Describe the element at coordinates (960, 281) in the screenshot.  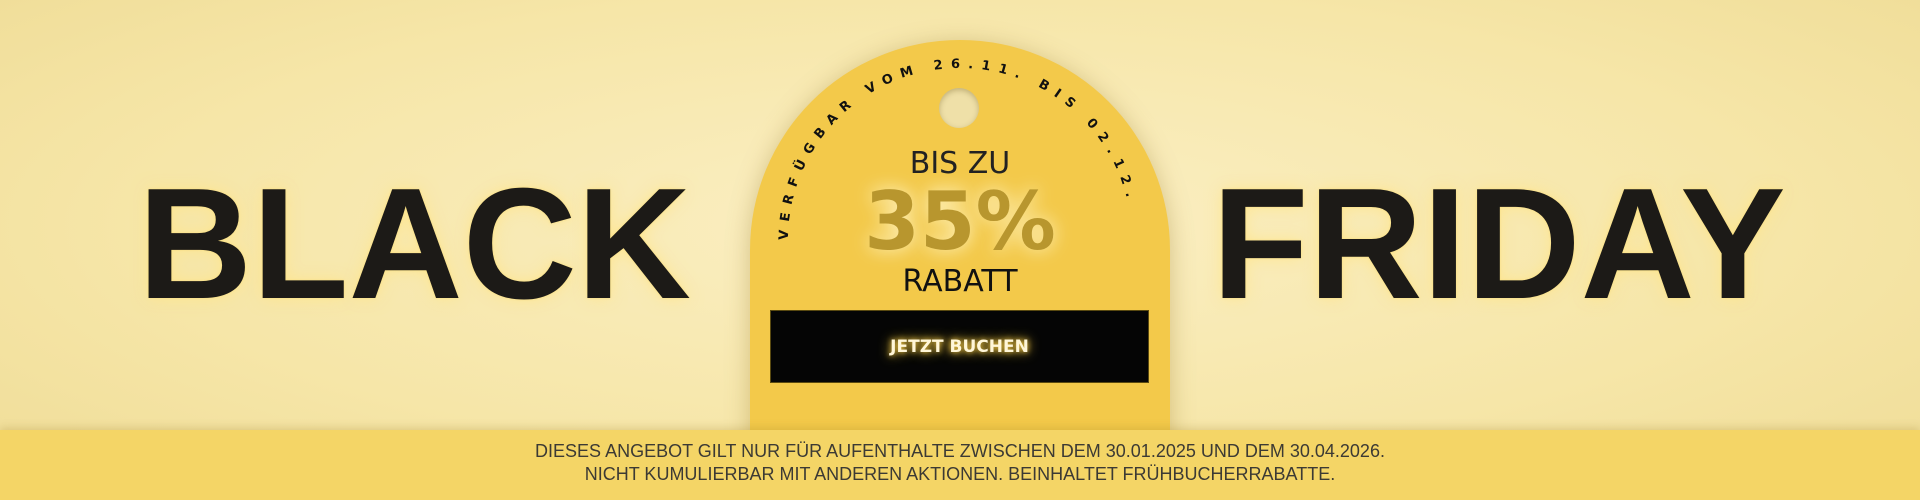
I see `discount-label: RABATT` at that location.